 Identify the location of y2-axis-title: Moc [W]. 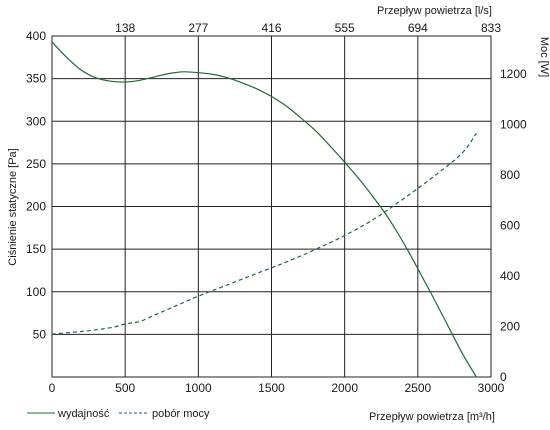
(544, 57).